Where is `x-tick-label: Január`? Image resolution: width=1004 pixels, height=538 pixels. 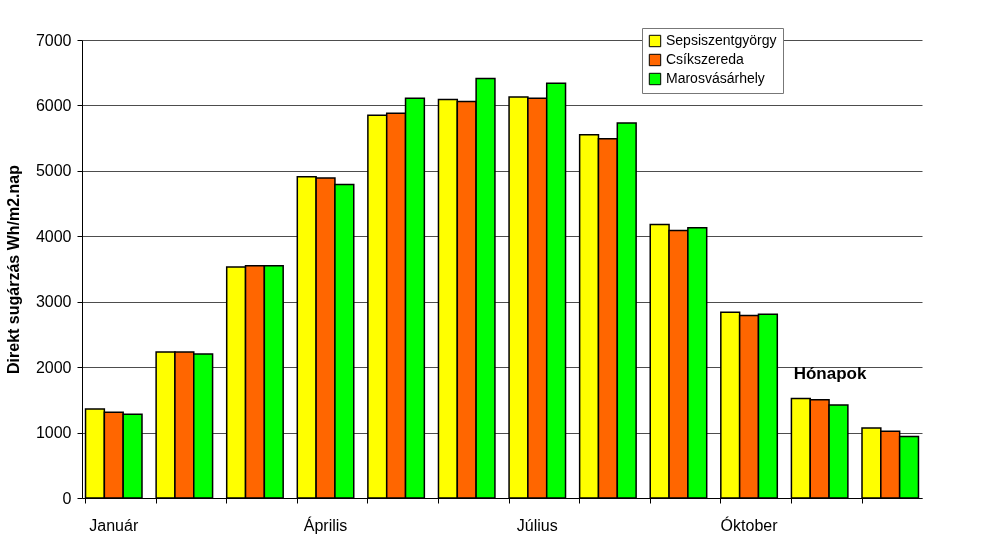 x-tick-label: Január is located at coordinates (114, 525).